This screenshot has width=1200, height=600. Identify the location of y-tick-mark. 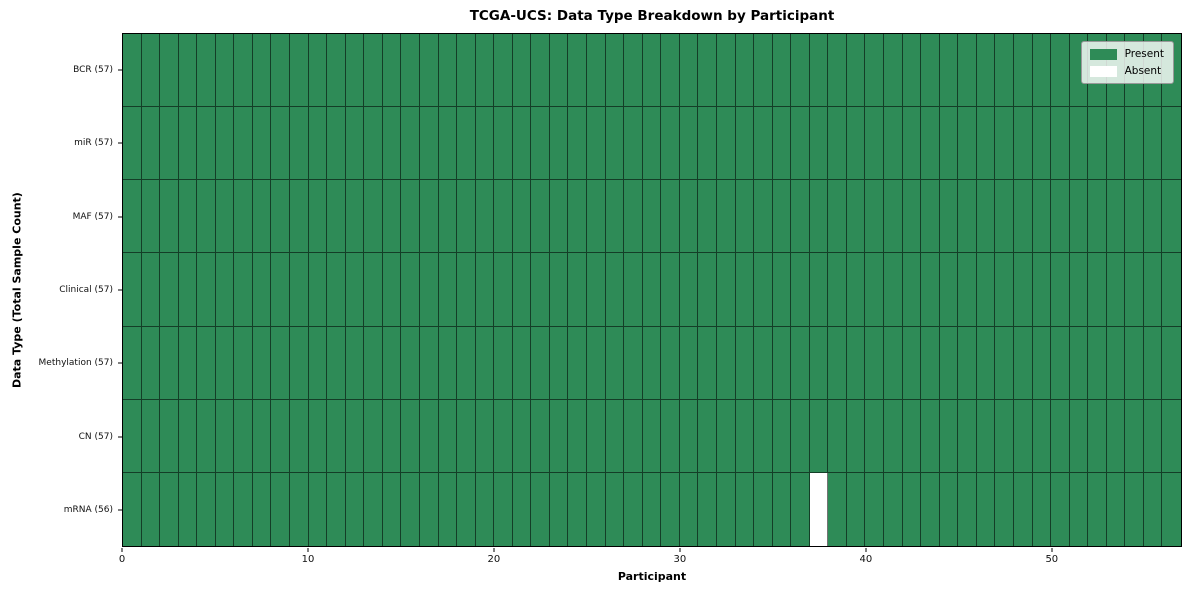
(120, 217).